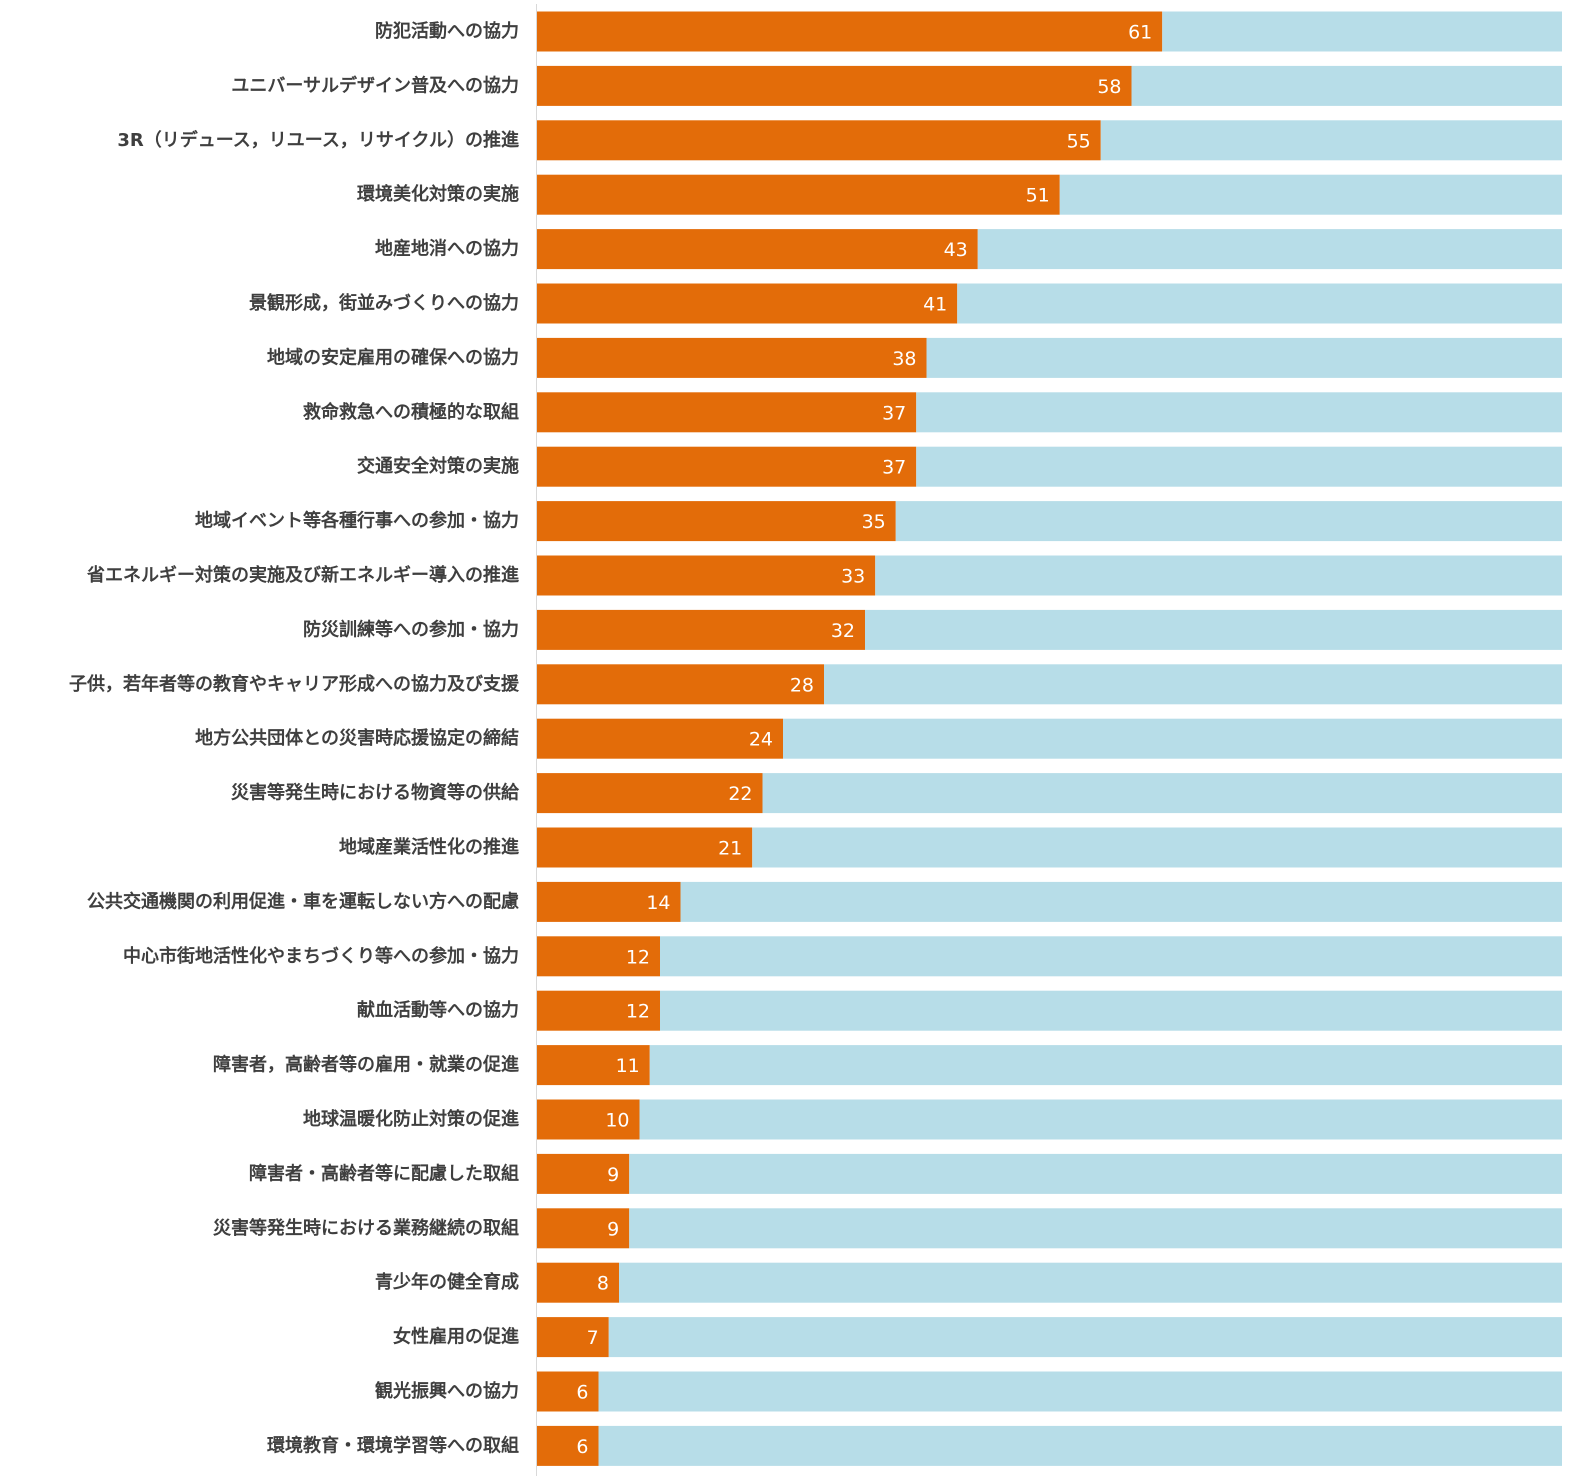 Image resolution: width=1580 pixels, height=1476 pixels. I want to click on data-label-18: 12, so click(638, 957).